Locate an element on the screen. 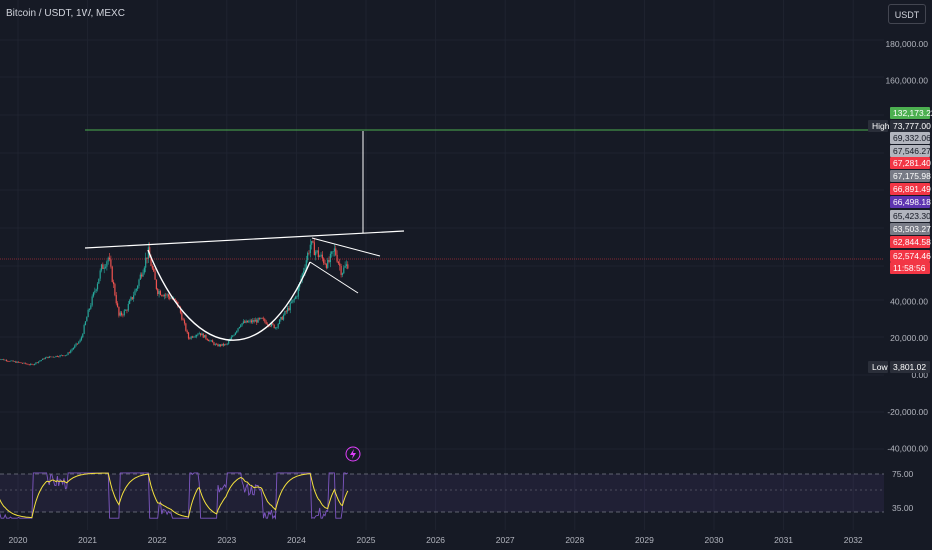 Image resolution: width=932 pixels, height=550 pixels. price-tag: 11:58:56 is located at coordinates (910, 268).